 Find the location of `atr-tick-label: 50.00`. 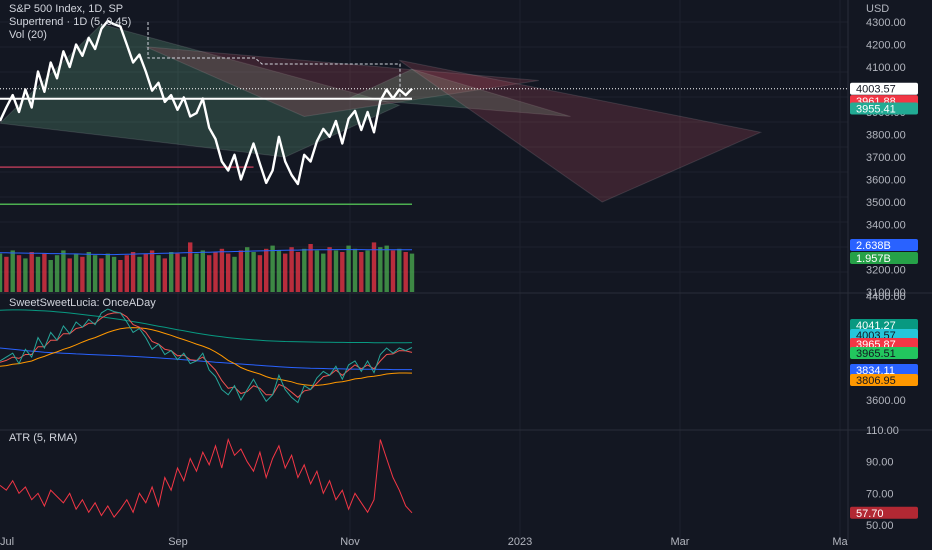

atr-tick-label: 50.00 is located at coordinates (880, 526).